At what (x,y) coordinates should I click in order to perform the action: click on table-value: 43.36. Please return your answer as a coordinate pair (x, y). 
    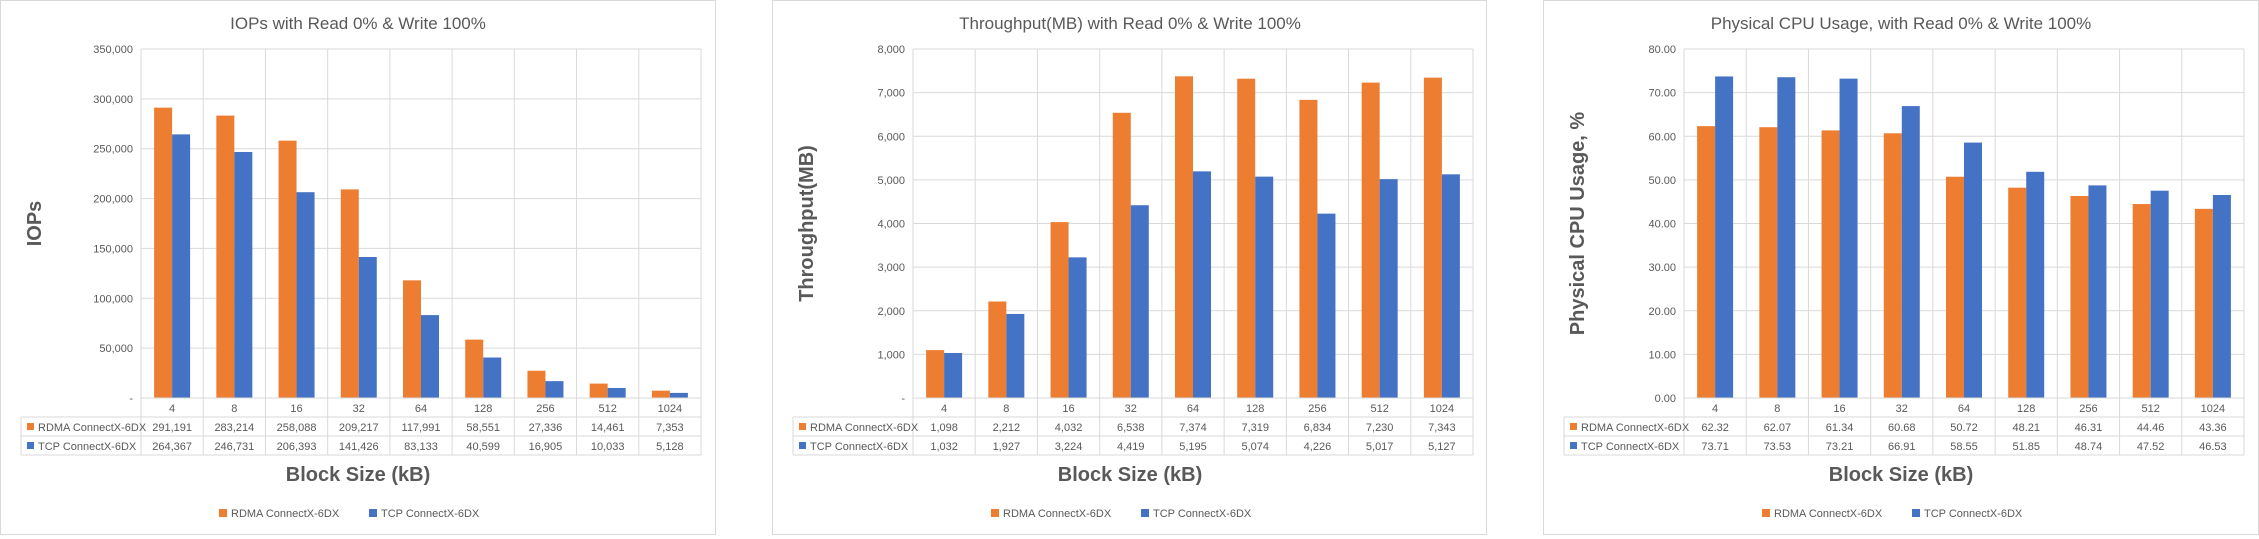
    Looking at the image, I should click on (2213, 428).